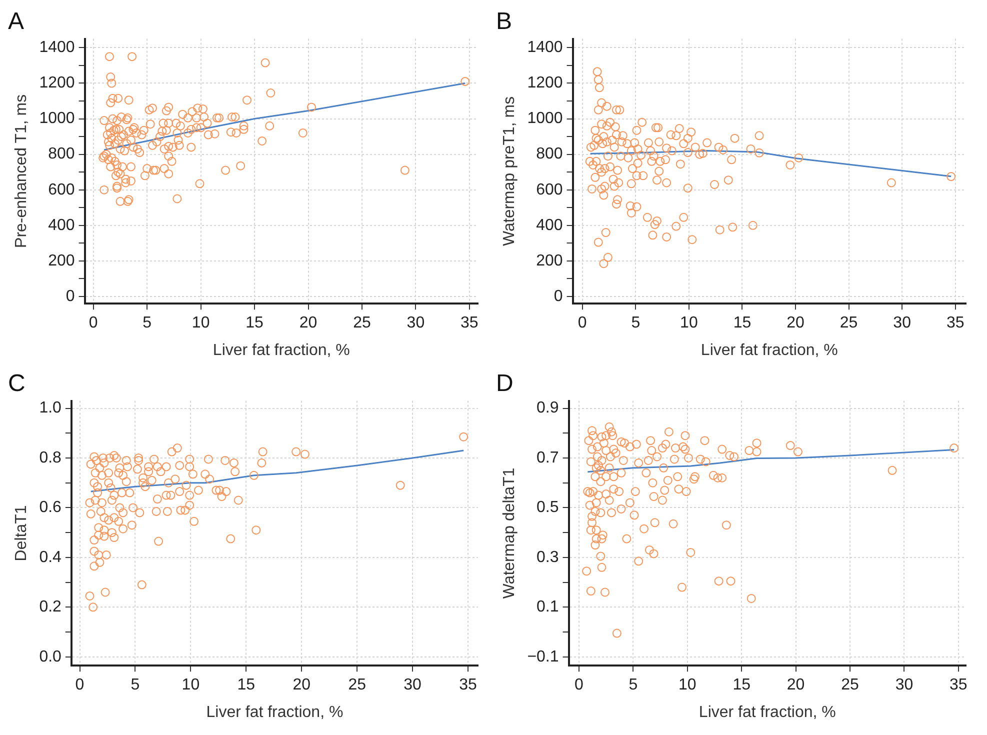 This screenshot has width=987, height=735. What do you see at coordinates (505, 384) in the screenshot?
I see `chart-title: D` at bounding box center [505, 384].